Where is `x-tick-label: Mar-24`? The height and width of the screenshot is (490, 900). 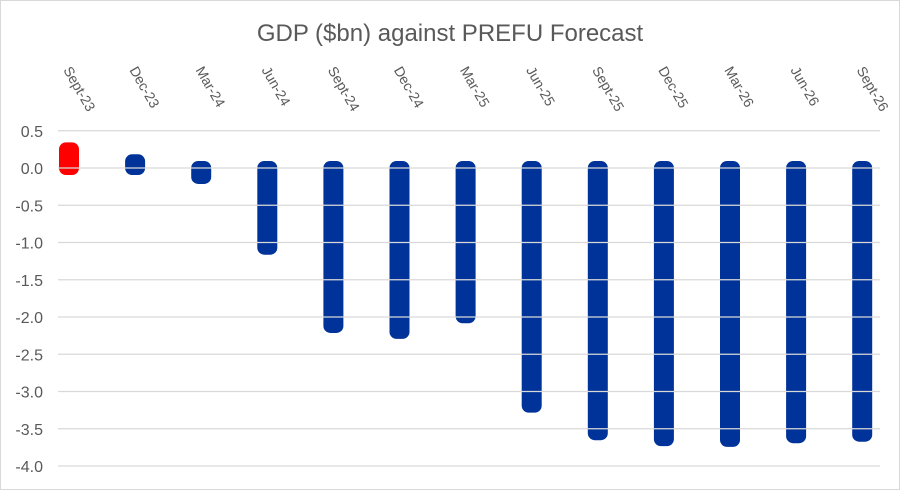
x-tick-label: Mar-24 is located at coordinates (211, 87).